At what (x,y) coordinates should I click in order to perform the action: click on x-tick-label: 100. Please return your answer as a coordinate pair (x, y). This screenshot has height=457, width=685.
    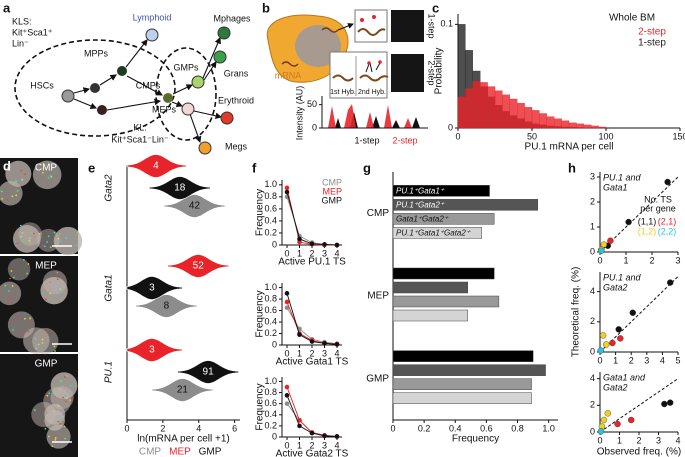
    Looking at the image, I should click on (605, 136).